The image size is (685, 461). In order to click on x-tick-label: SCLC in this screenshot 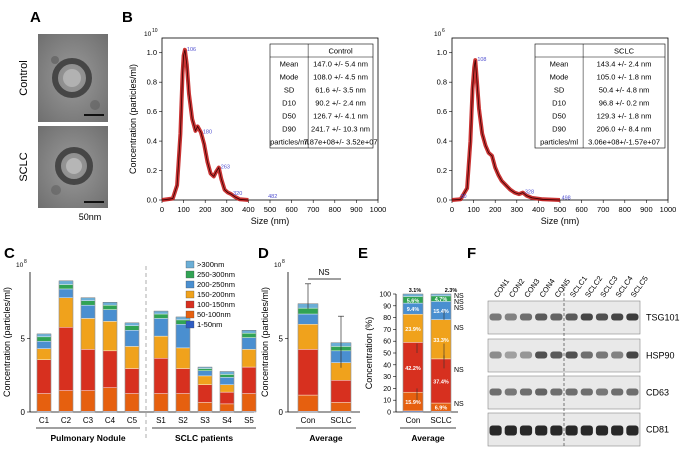, I will do `click(341, 420)`.